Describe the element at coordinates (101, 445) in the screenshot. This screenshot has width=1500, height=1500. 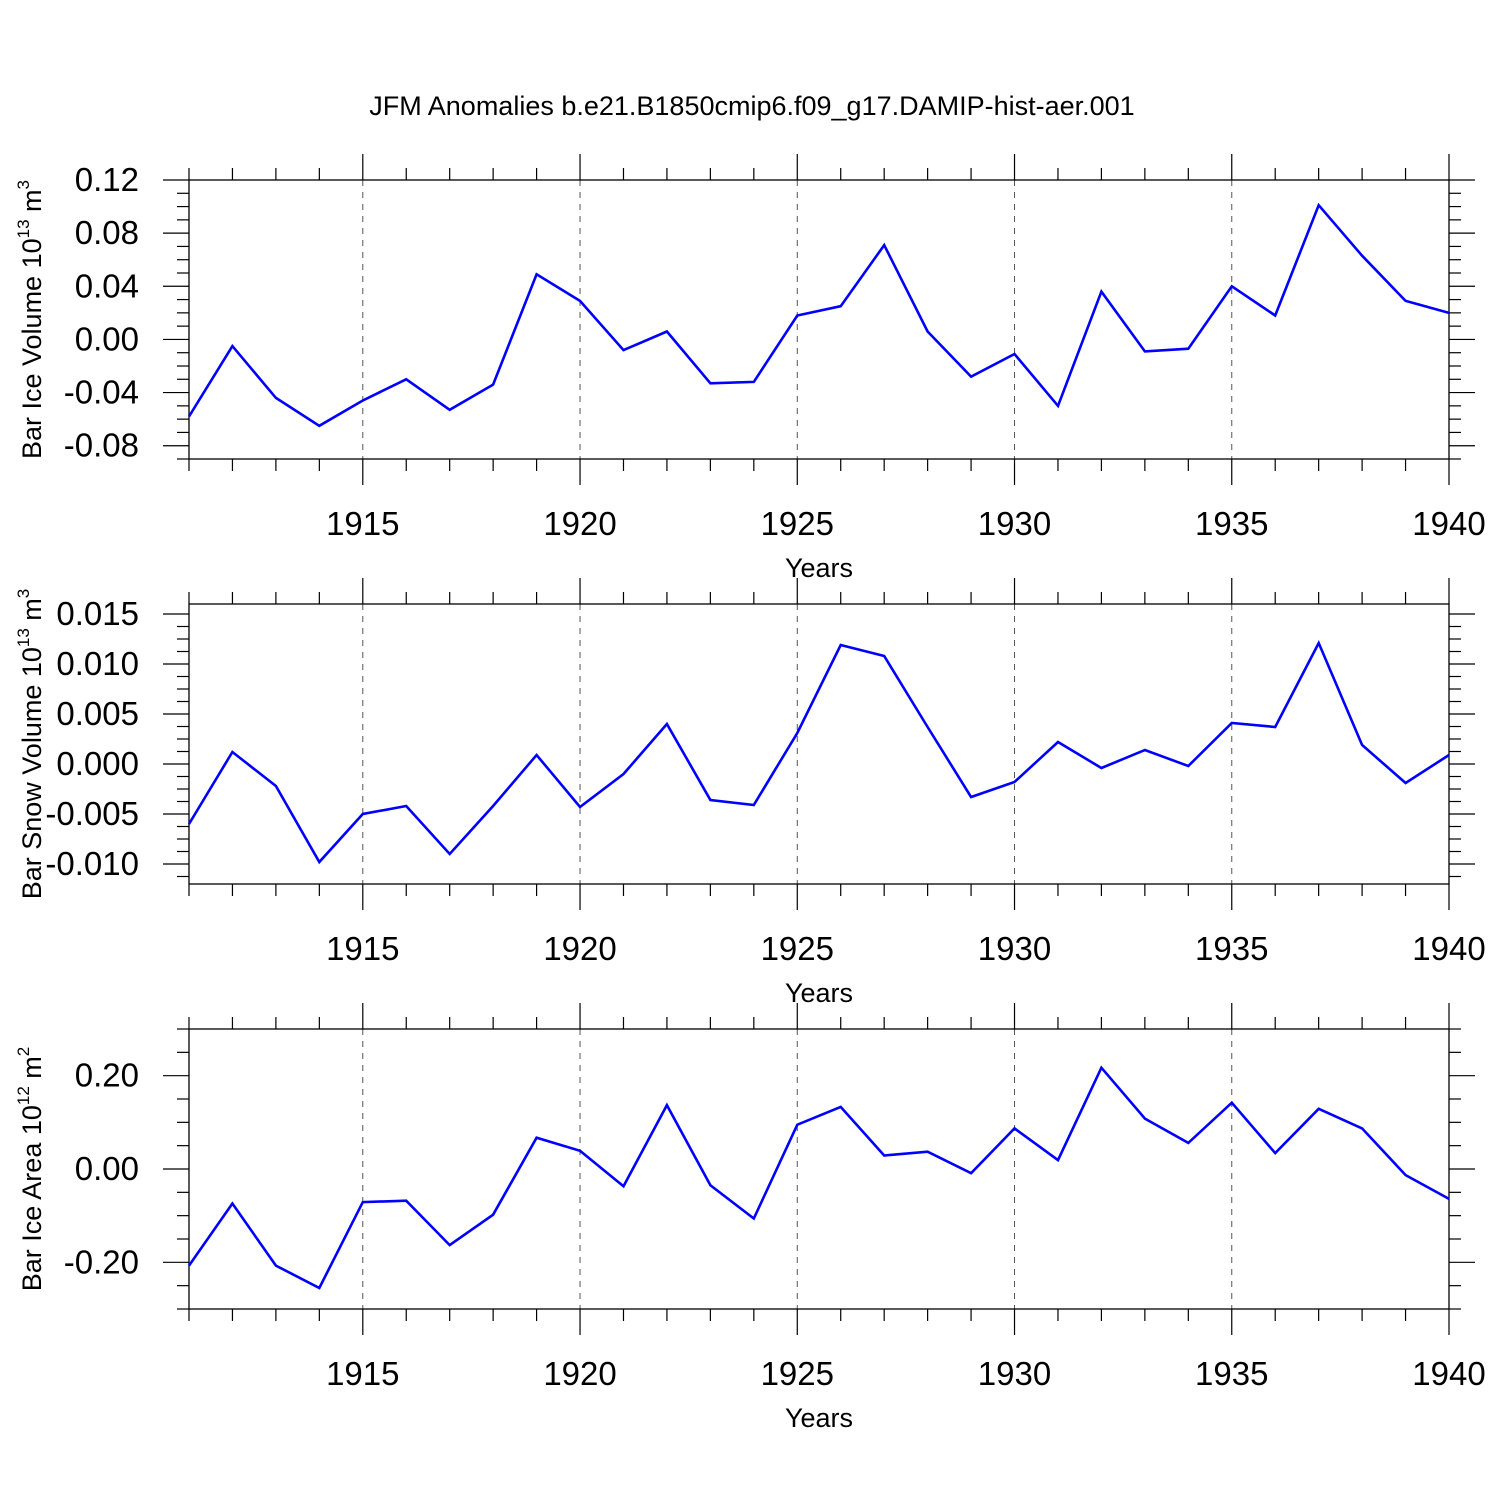
I see `y-tick-label: -0.08` at that location.